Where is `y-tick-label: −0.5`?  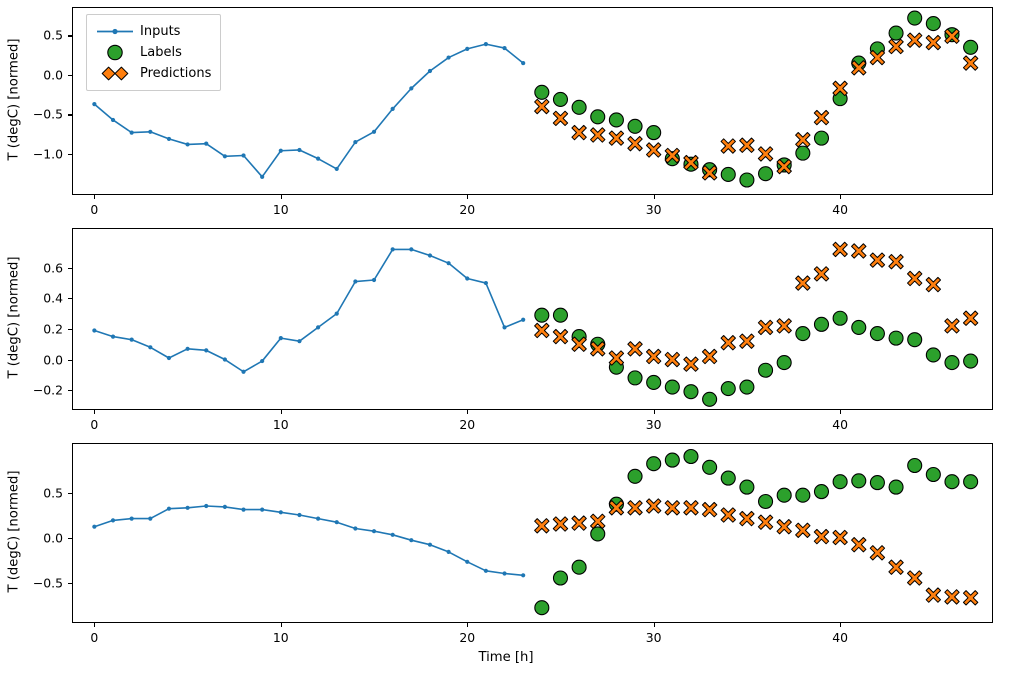 y-tick-label: −0.5 is located at coordinates (47, 114).